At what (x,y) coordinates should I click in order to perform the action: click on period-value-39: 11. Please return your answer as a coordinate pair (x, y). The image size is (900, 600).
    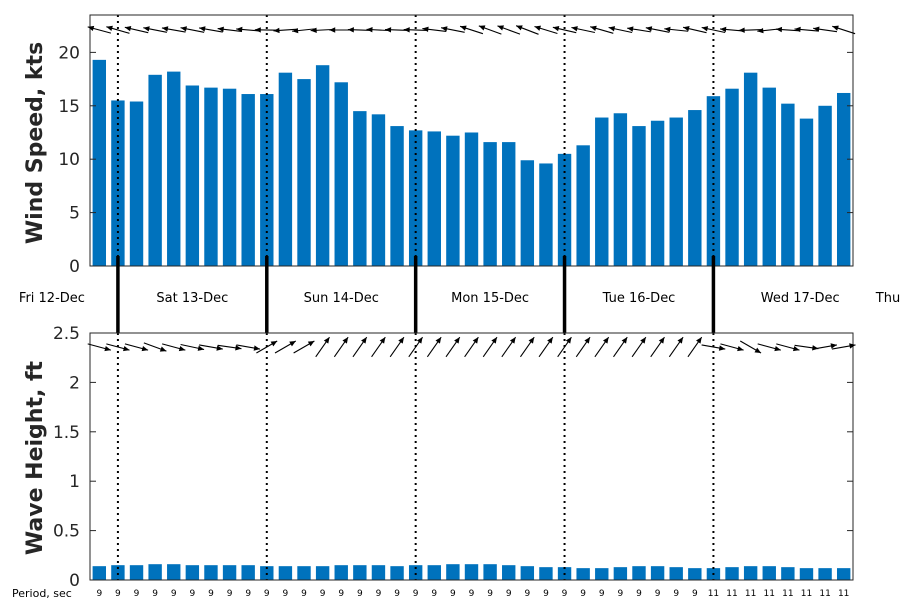
    Looking at the image, I should click on (824, 594).